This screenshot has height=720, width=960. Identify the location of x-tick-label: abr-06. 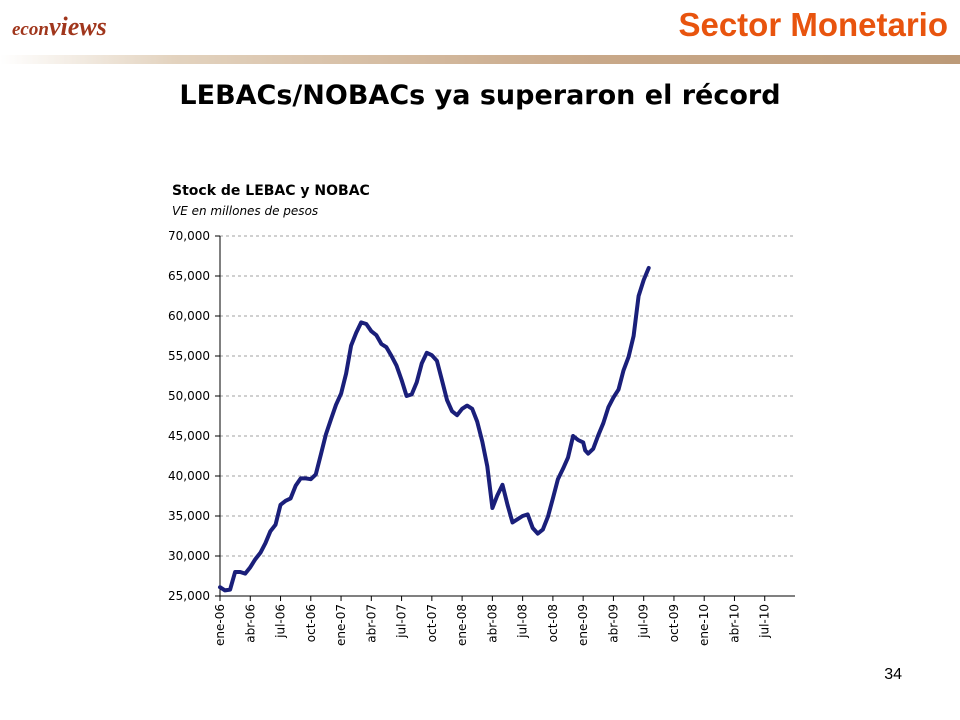
(250, 623).